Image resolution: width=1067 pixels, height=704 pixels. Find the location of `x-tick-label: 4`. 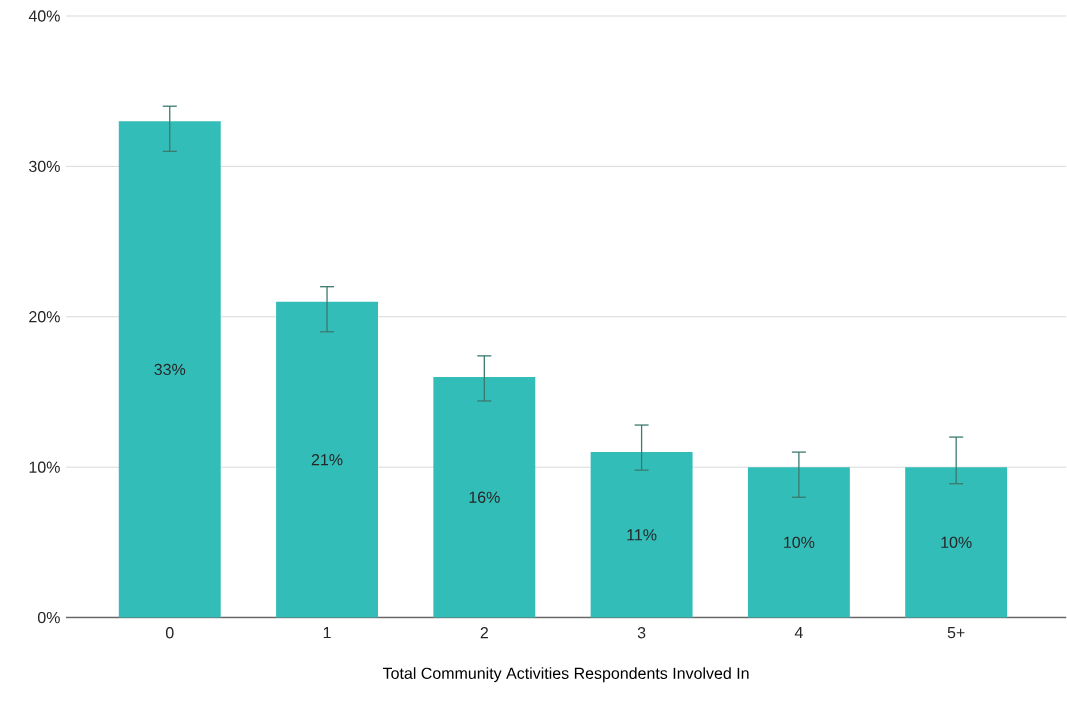

x-tick-label: 4 is located at coordinates (798, 632).